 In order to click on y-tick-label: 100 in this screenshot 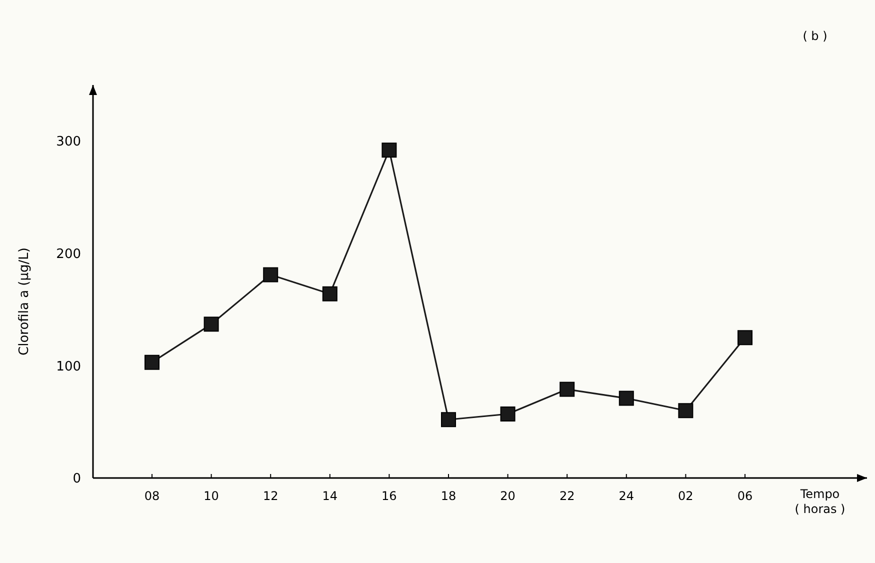, I will do `click(68, 366)`.